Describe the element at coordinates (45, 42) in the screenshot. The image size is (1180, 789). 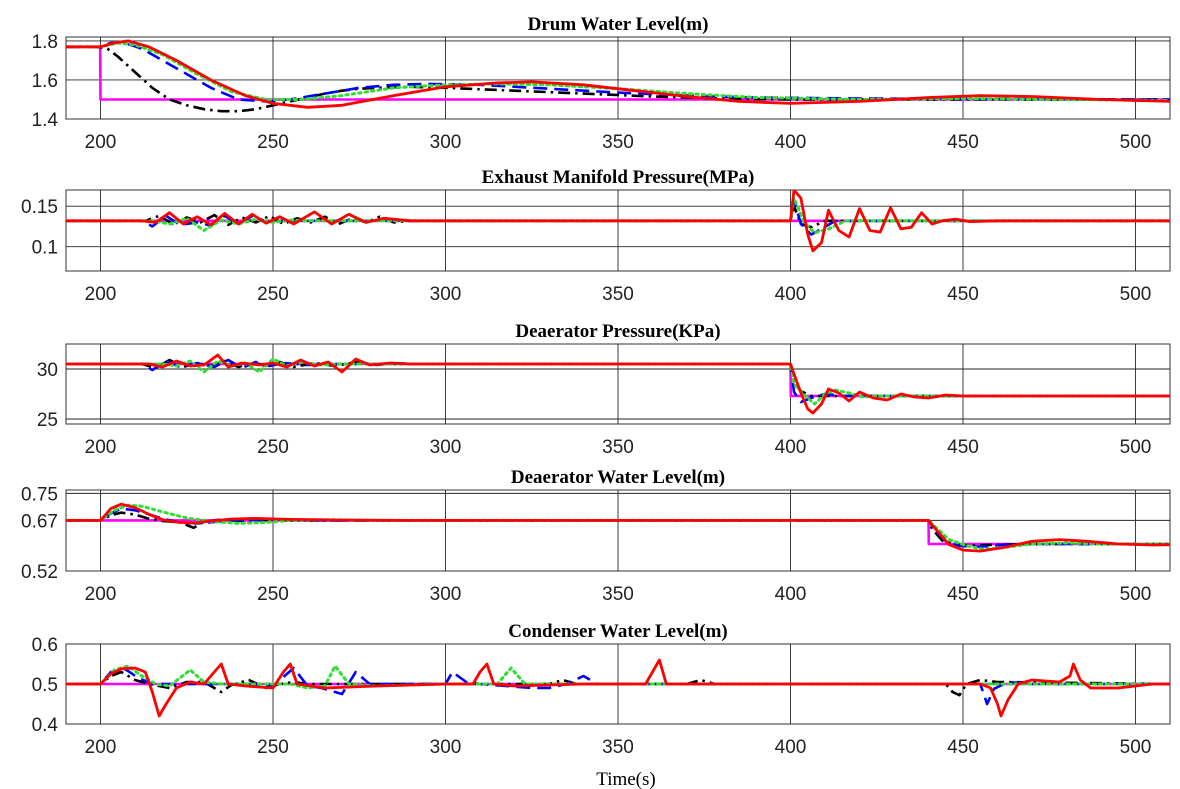
I see `y-tick-label: 1.8` at that location.